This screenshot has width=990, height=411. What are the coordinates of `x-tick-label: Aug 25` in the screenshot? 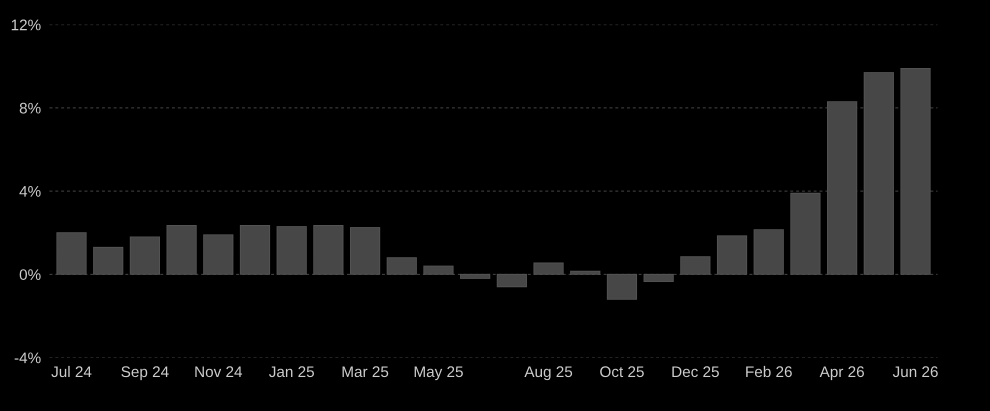 It's located at (548, 373).